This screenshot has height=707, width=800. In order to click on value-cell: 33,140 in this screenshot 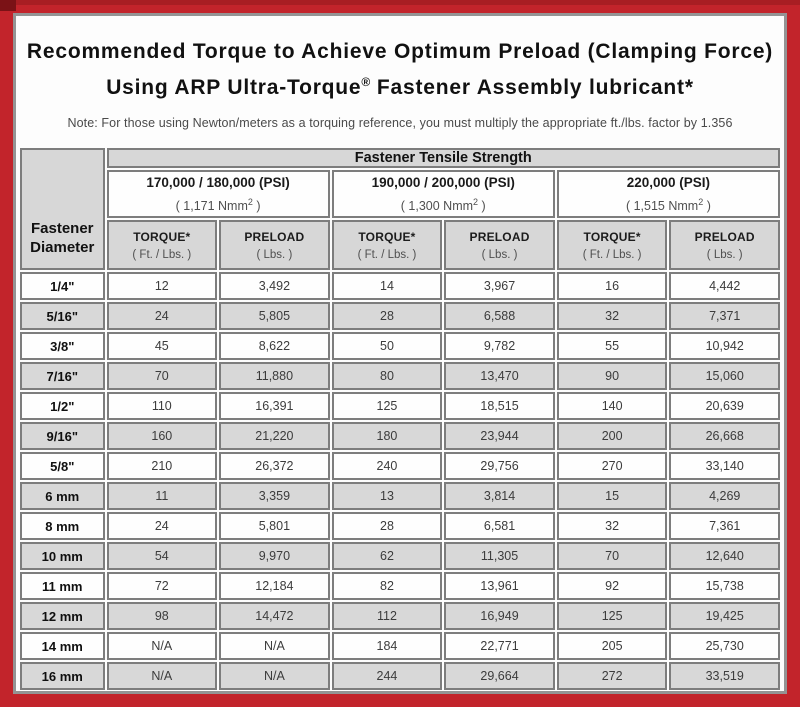, I will do `click(724, 466)`.